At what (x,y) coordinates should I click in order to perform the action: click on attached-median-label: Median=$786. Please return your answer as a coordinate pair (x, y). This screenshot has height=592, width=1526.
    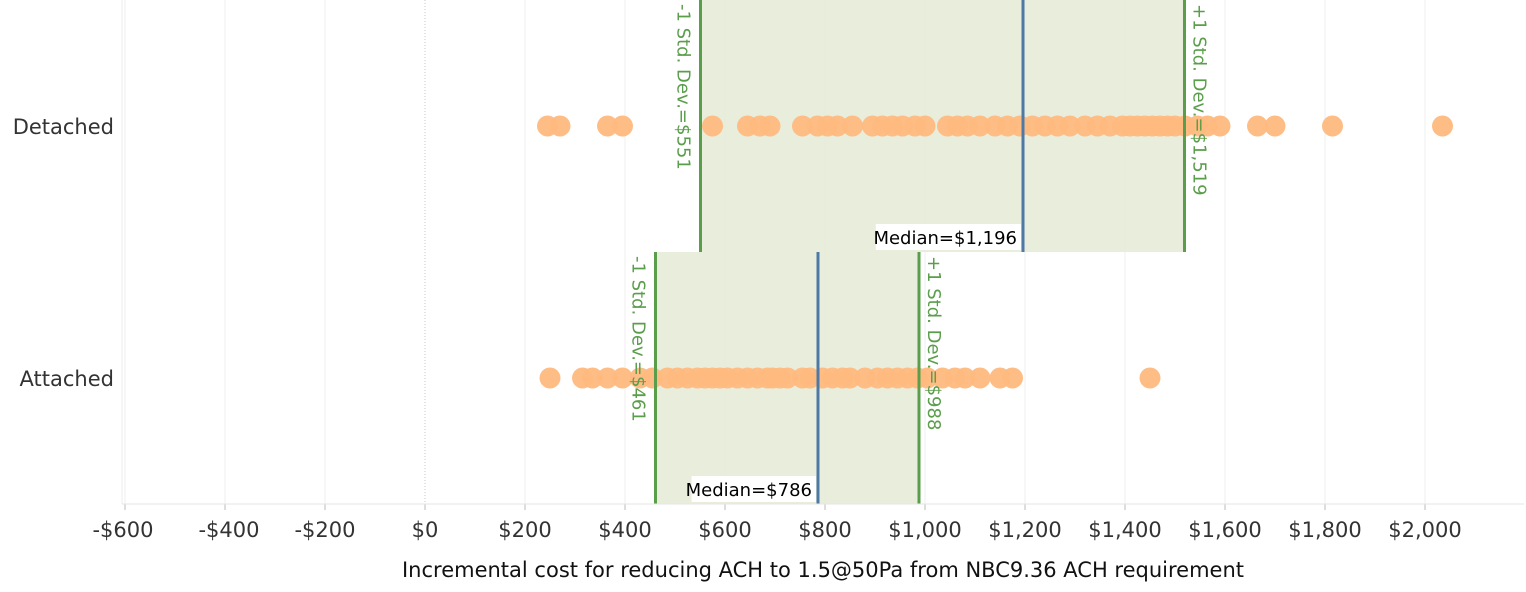
    Looking at the image, I should click on (749, 490).